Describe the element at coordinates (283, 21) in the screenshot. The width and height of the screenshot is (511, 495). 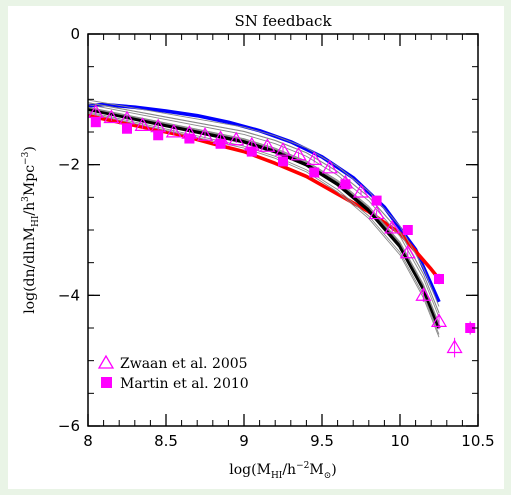
I see `chart-title: SN feedback` at that location.